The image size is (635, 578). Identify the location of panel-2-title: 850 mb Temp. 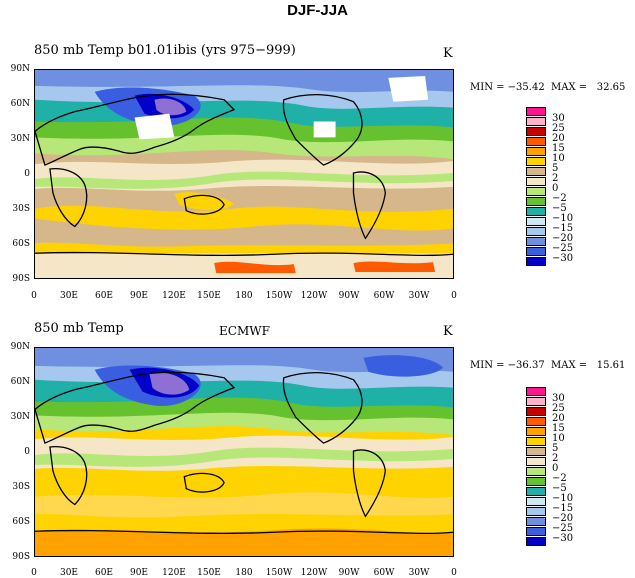
(79, 328).